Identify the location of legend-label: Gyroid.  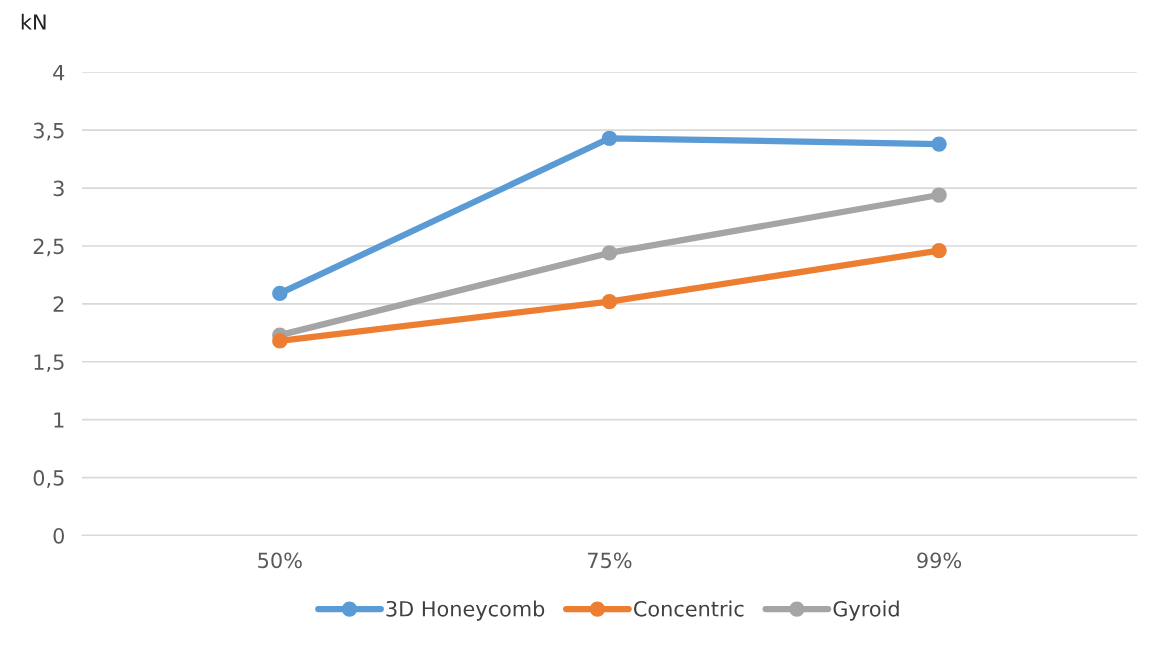
(866, 610).